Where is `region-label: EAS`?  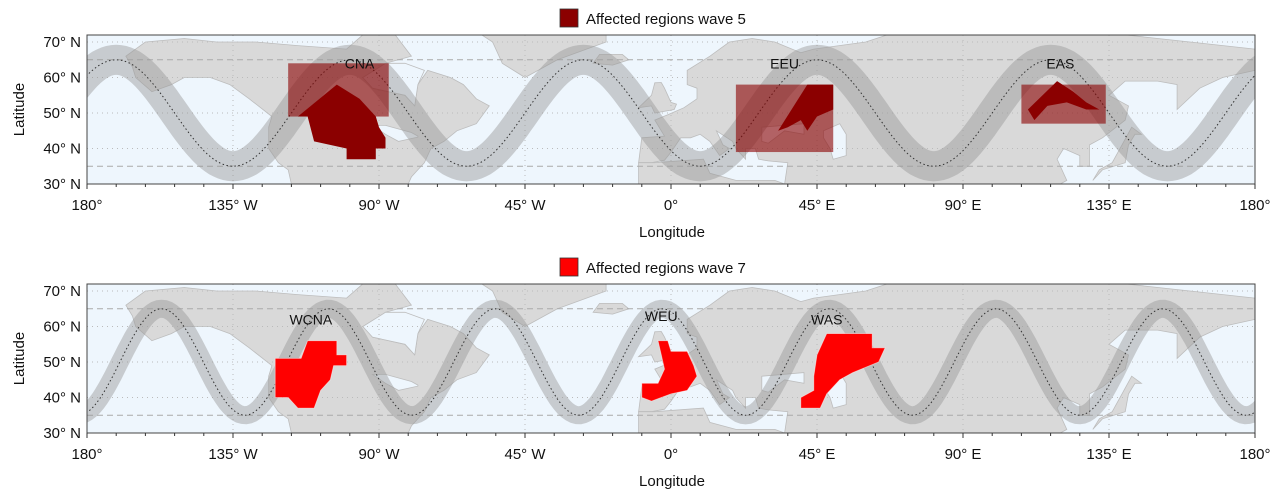
region-label: EAS is located at coordinates (1060, 63).